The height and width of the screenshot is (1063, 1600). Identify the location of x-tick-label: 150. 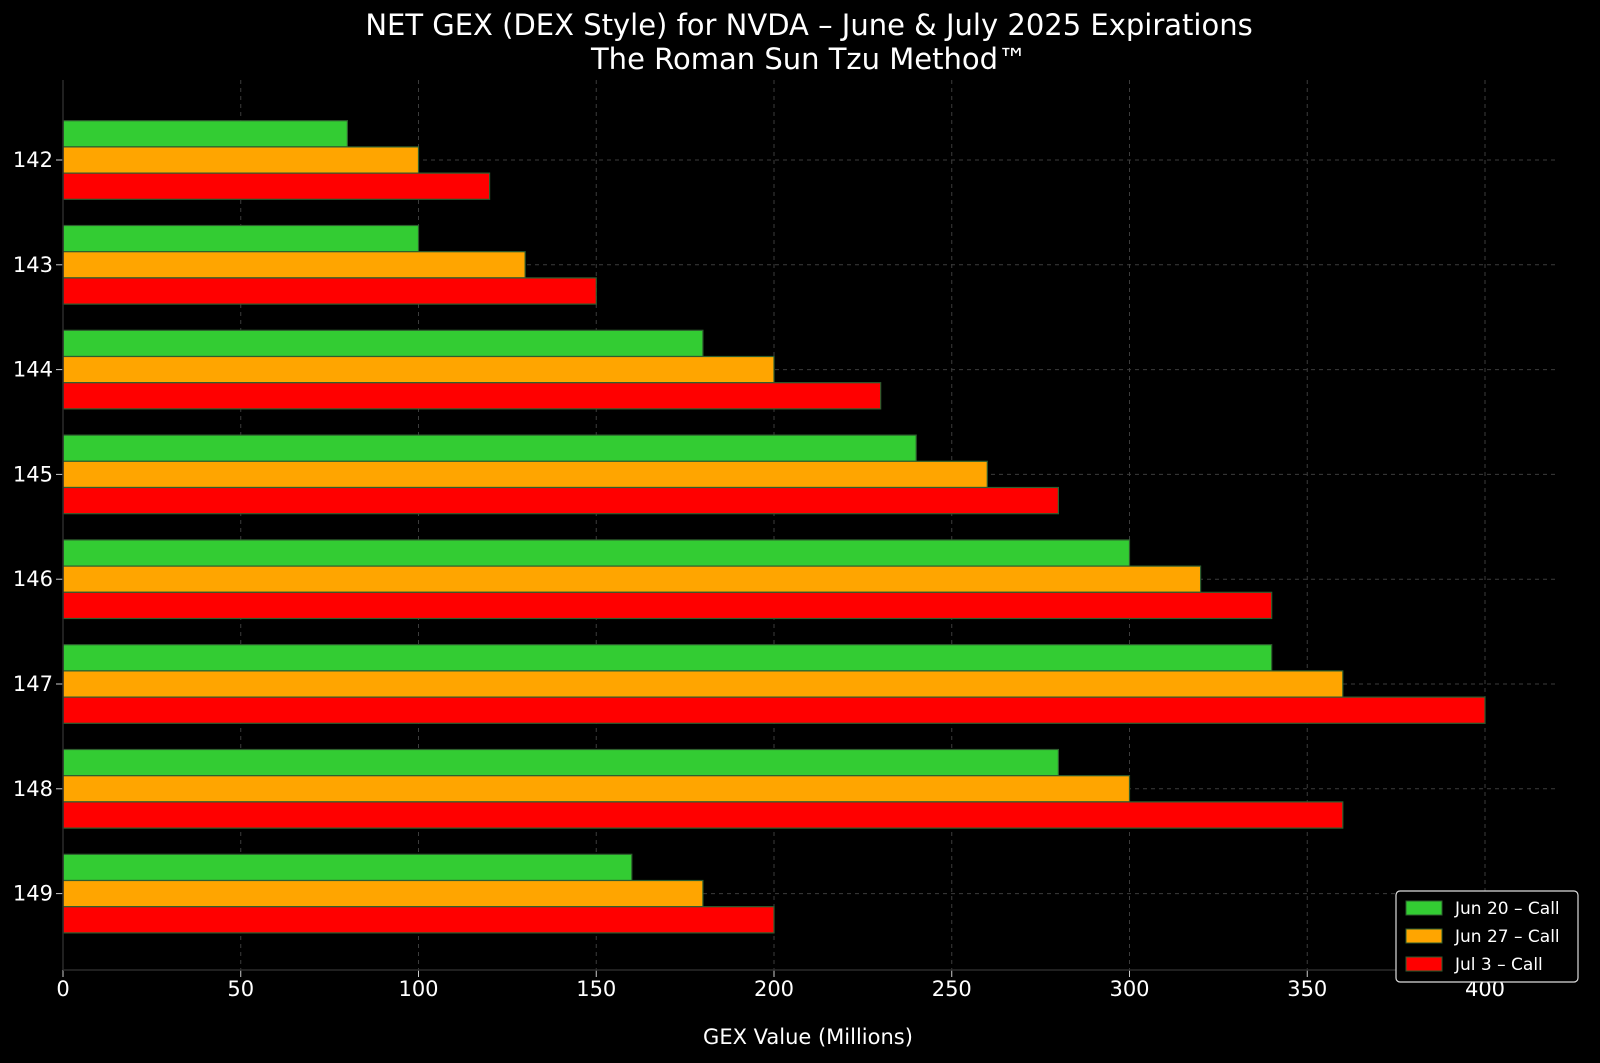
(596, 989).